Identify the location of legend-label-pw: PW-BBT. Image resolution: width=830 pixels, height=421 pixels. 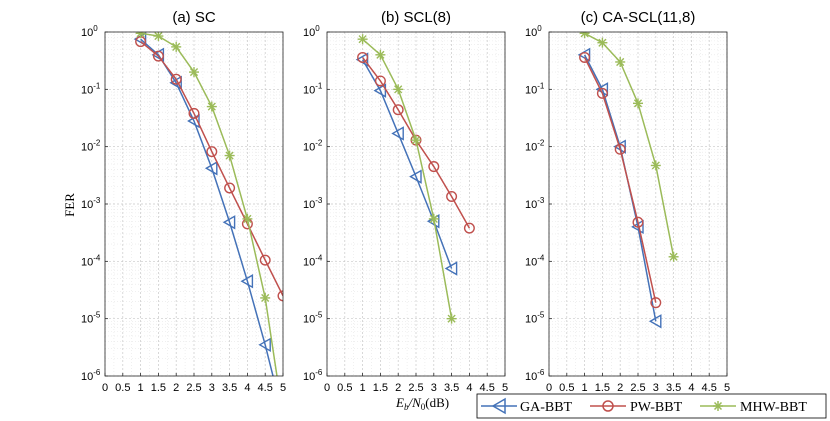
(656, 407).